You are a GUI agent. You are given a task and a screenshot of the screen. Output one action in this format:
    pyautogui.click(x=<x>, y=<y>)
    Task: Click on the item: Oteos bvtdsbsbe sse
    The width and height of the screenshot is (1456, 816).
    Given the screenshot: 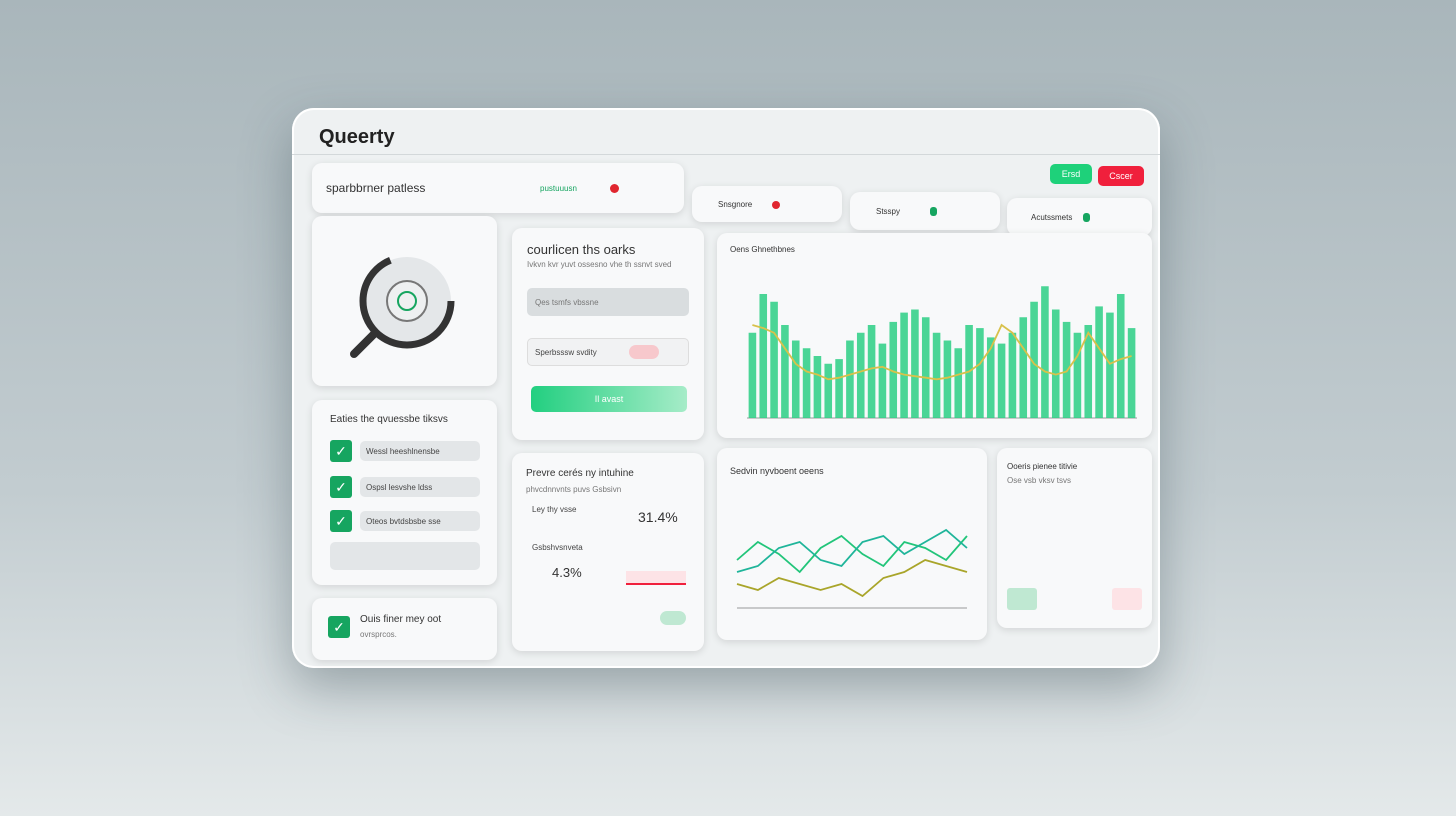 What is the action you would take?
    pyautogui.click(x=420, y=521)
    